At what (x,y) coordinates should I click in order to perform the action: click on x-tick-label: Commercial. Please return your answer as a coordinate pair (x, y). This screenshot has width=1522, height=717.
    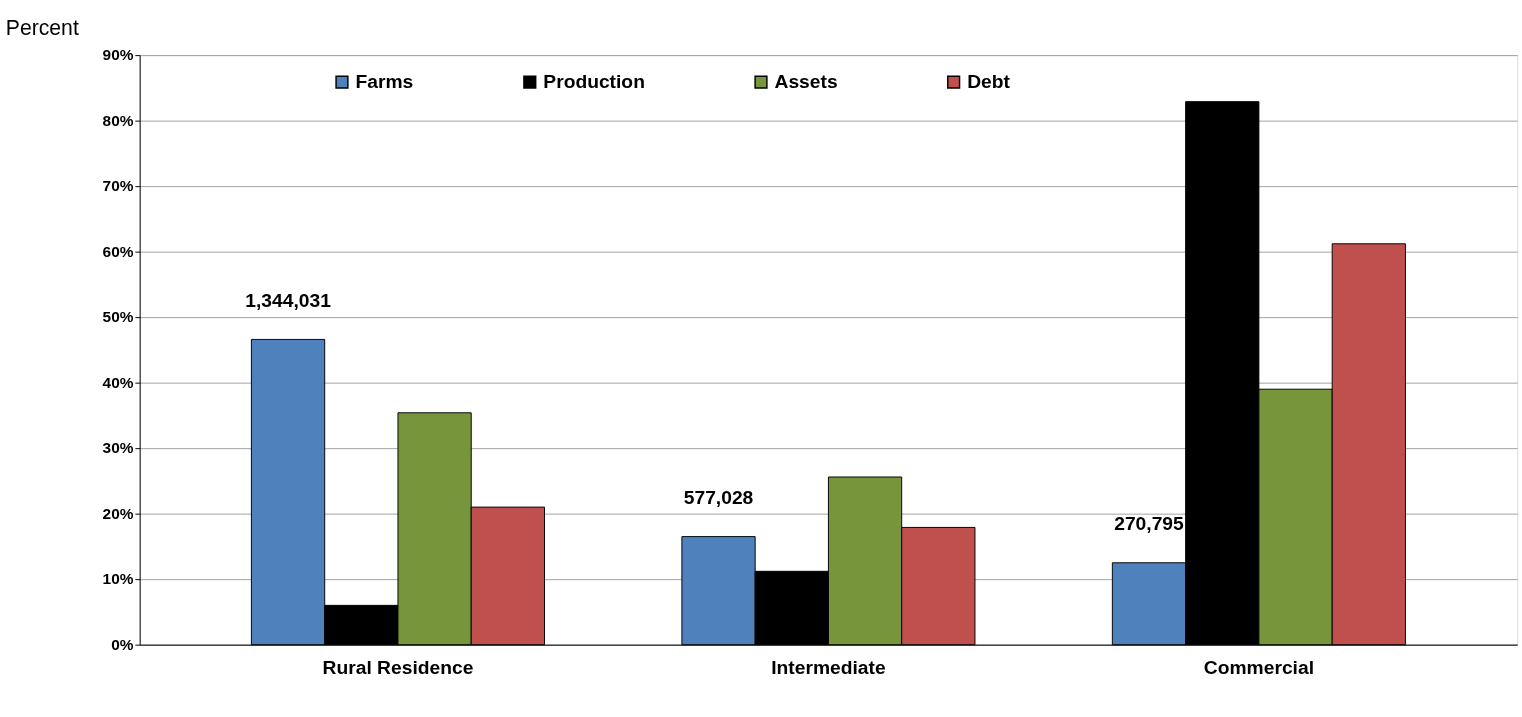
    Looking at the image, I should click on (1258, 668).